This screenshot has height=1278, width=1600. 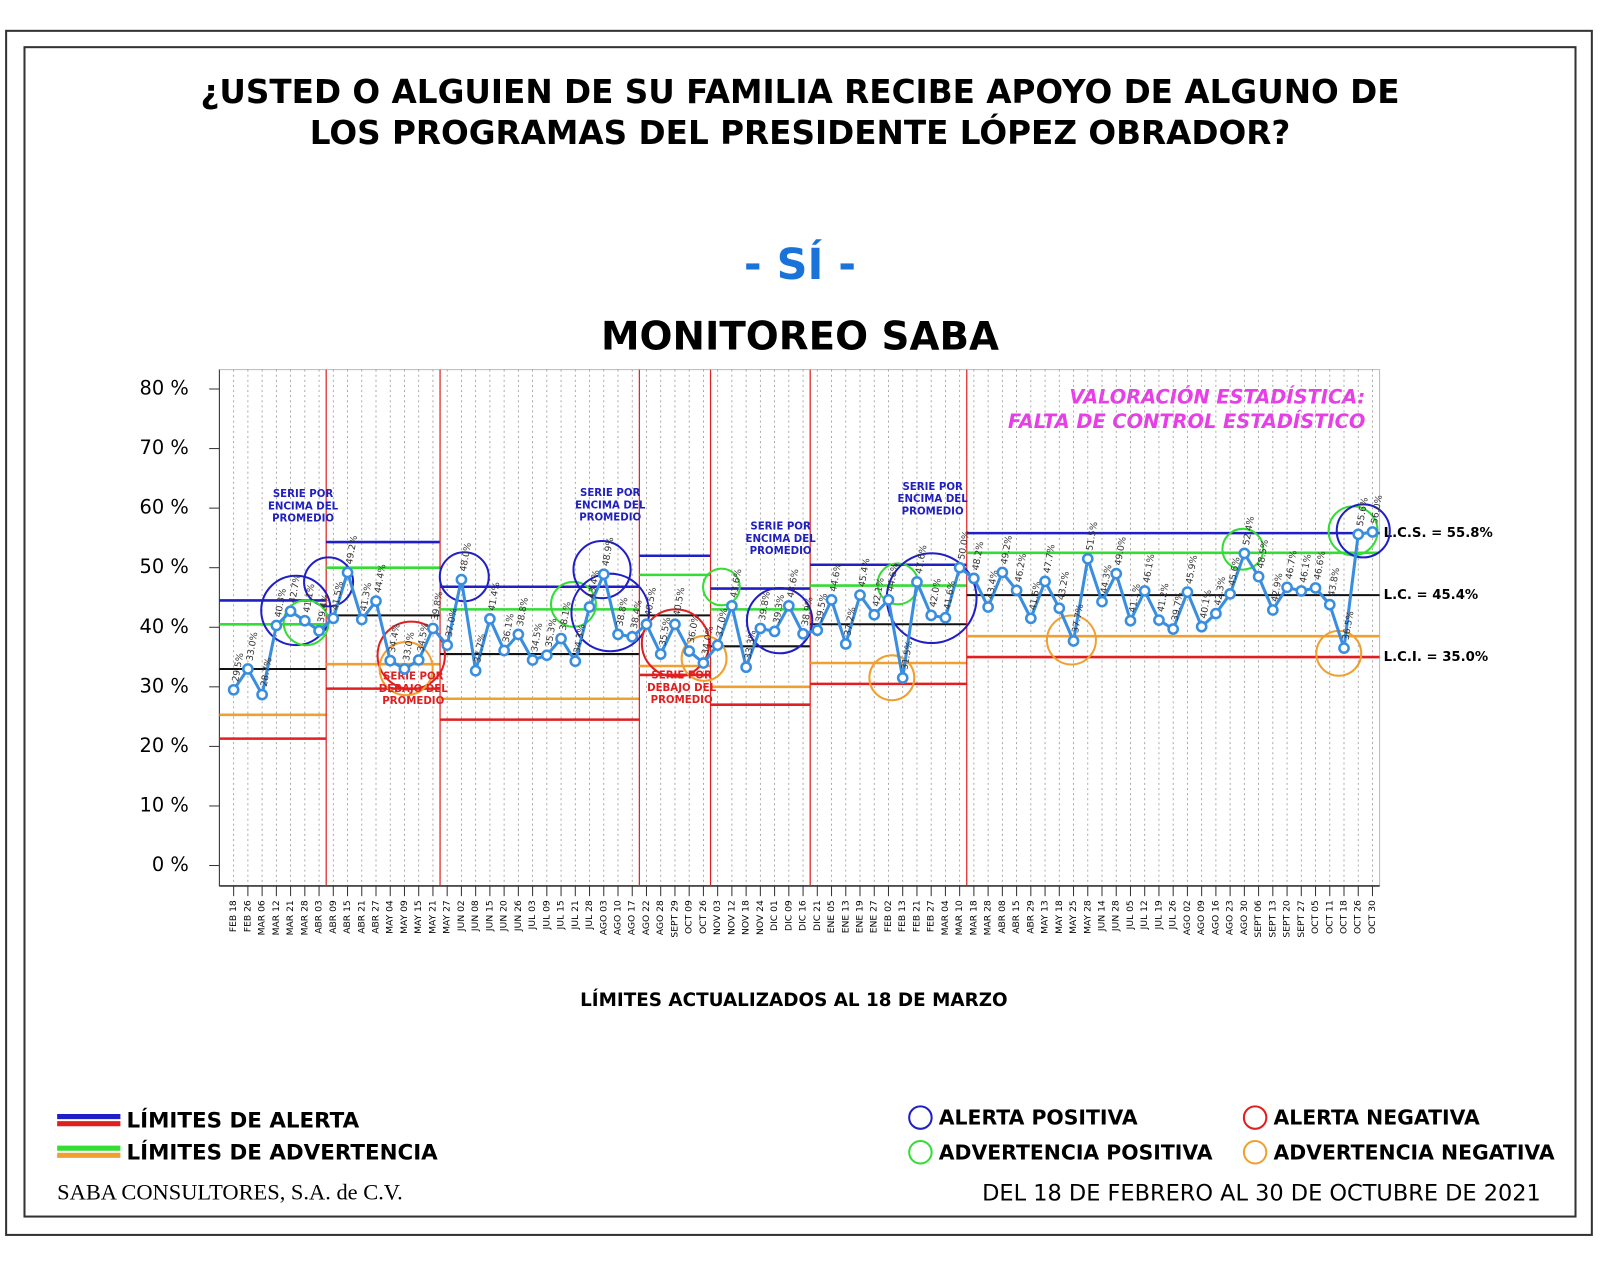 What do you see at coordinates (1045, 917) in the screenshot?
I see `x-tick-label: MAY 13` at bounding box center [1045, 917].